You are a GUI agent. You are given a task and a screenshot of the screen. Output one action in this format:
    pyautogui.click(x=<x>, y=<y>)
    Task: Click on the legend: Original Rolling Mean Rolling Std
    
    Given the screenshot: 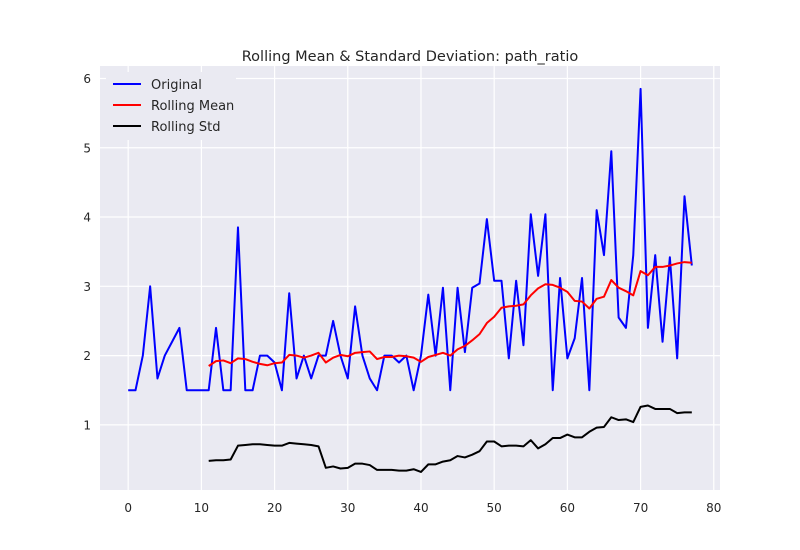 What is the action you would take?
    pyautogui.click(x=171, y=106)
    